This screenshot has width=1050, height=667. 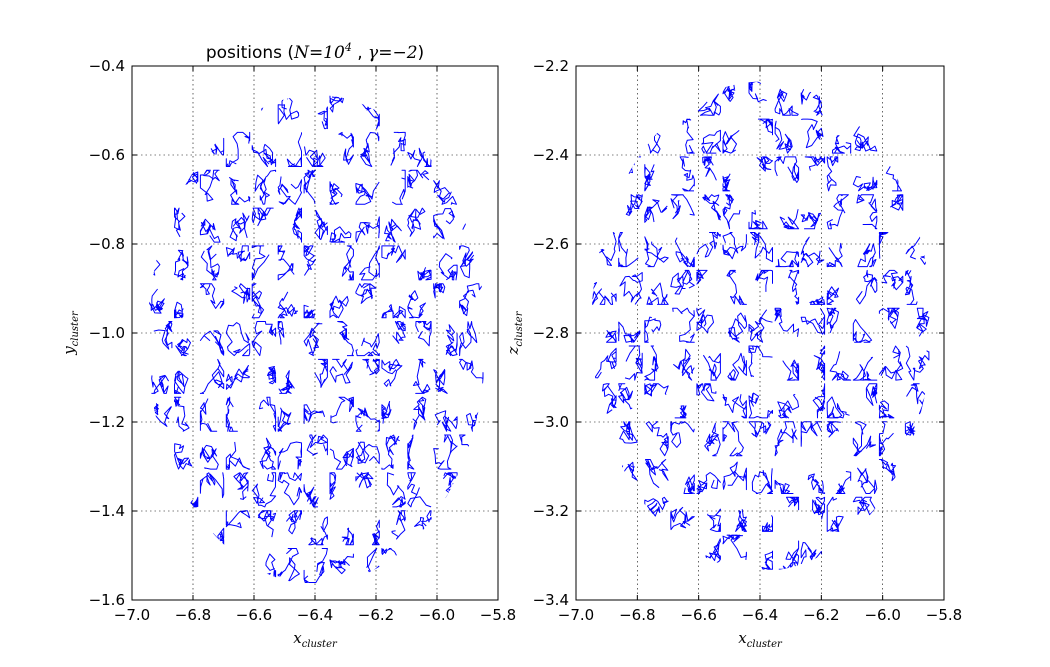 What do you see at coordinates (107, 66) in the screenshot?
I see `y-tick-label: −0.4` at bounding box center [107, 66].